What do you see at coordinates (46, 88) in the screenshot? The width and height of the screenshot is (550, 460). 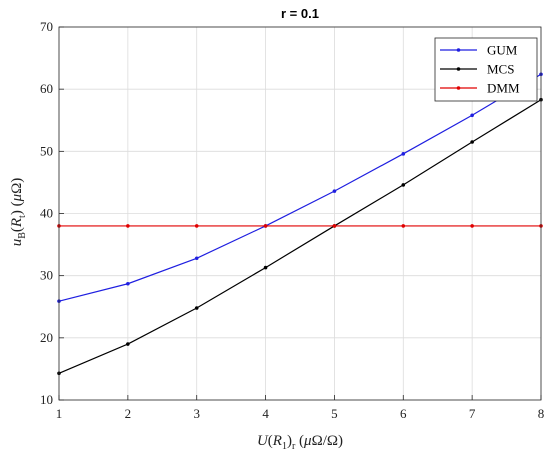 I see `y-tick-label: 60` at bounding box center [46, 88].